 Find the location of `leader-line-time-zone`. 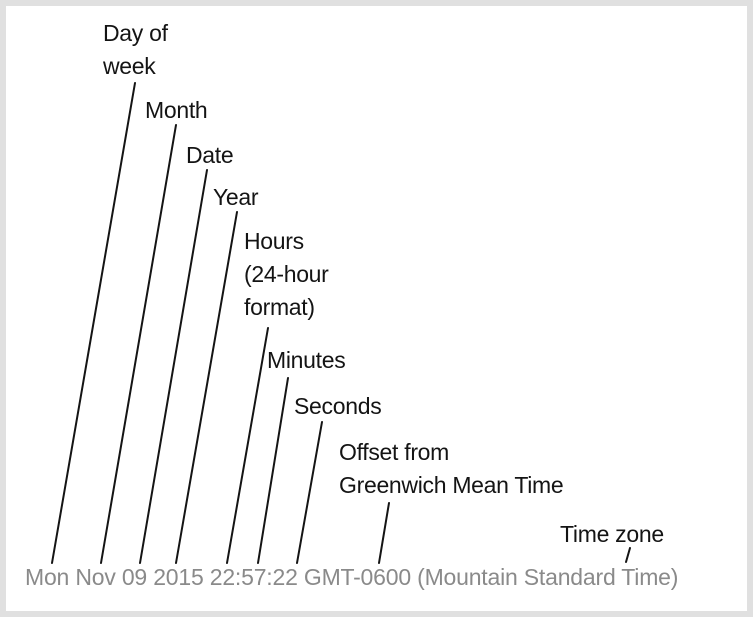

leader-line-time-zone is located at coordinates (628, 555).